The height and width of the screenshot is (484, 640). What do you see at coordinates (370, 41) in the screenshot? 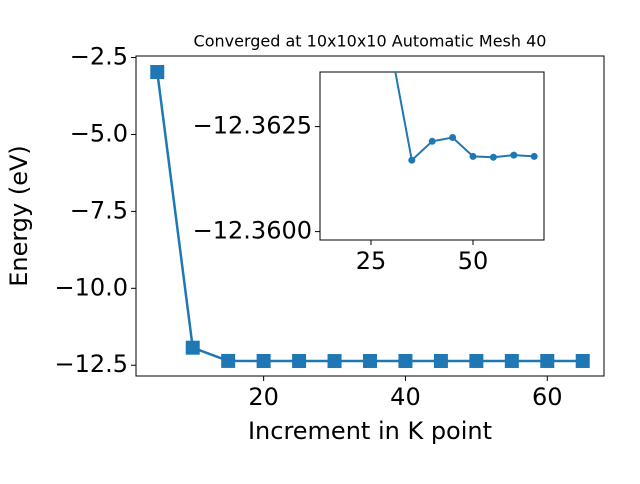
I see `chart-title: Converged at 10x10x10 Automatic Mesh 40` at bounding box center [370, 41].